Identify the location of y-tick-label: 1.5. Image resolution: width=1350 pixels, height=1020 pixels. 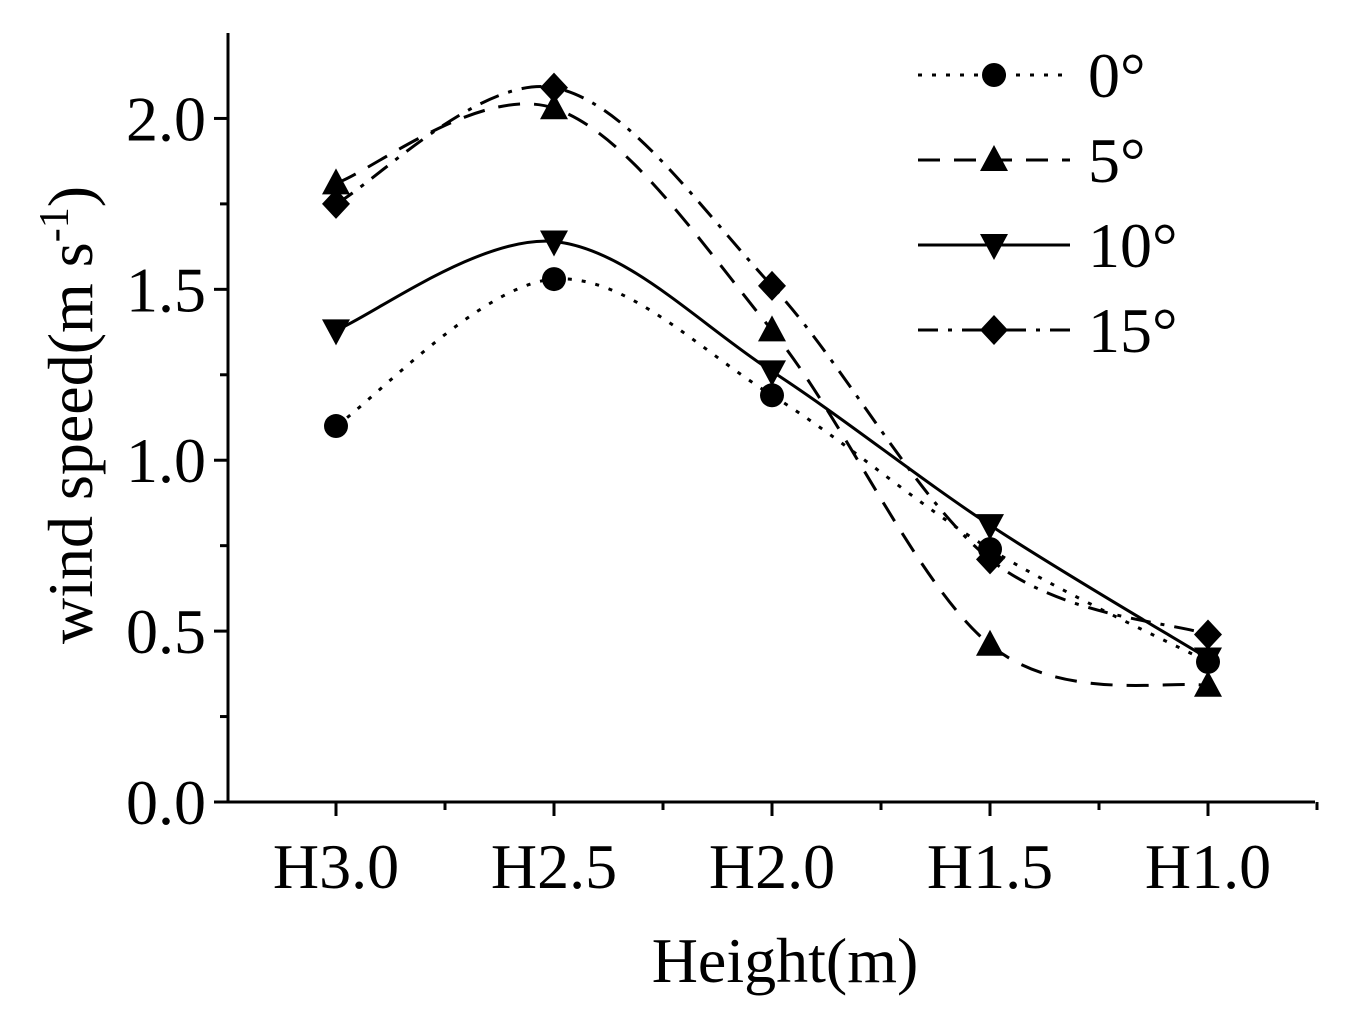
(166, 289).